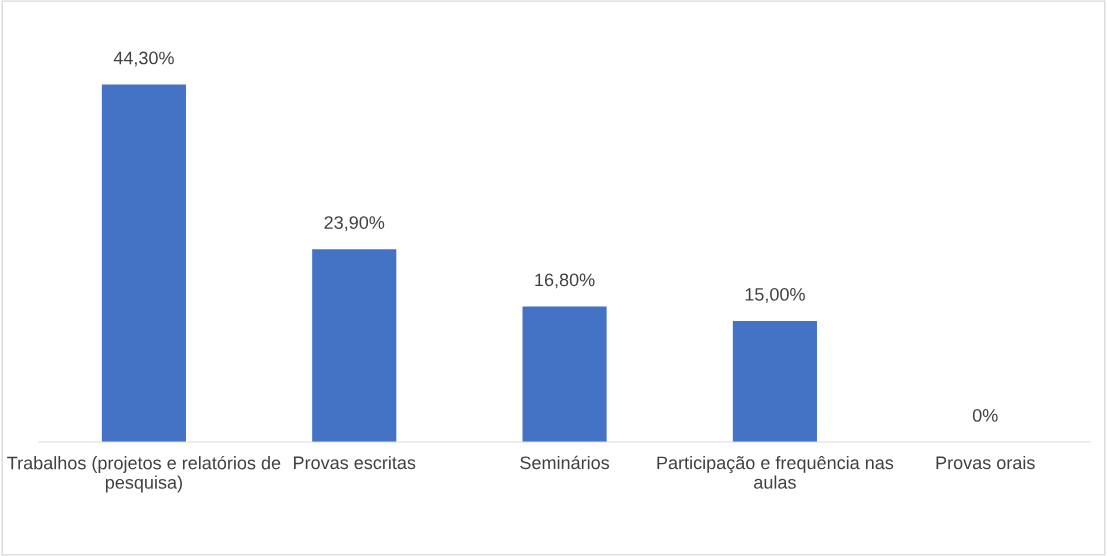 This screenshot has height=556, width=1107. I want to click on x-tick-label: Seminários, so click(565, 462).